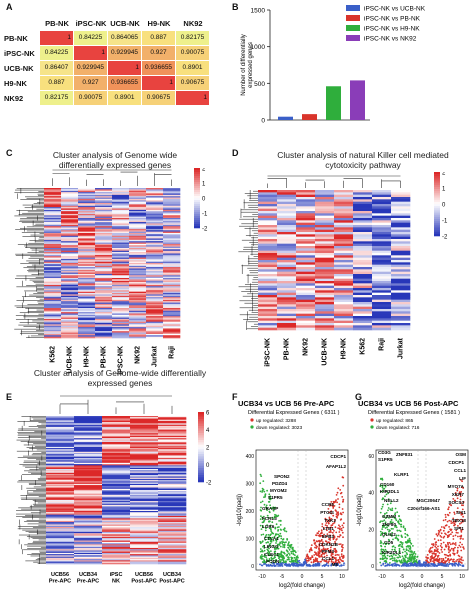 This screenshot has width=474, height=595. Describe the element at coordinates (444, 190) in the screenshot. I see `color-scale-label: 1` at that location.